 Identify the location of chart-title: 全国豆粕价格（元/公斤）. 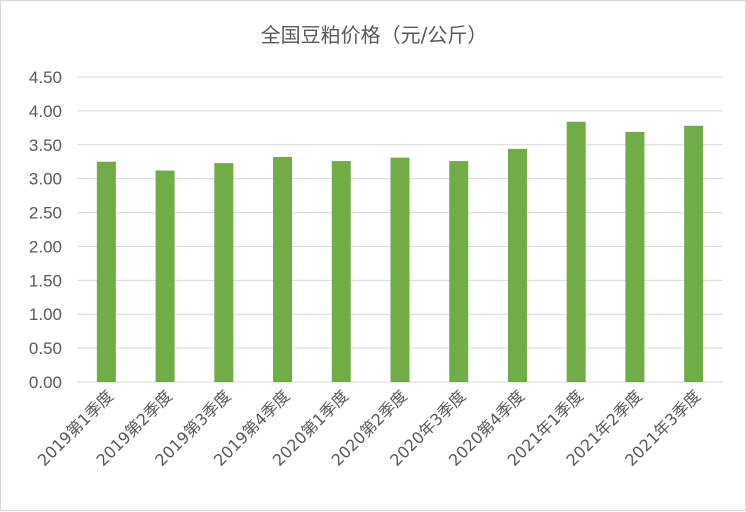
(374, 35).